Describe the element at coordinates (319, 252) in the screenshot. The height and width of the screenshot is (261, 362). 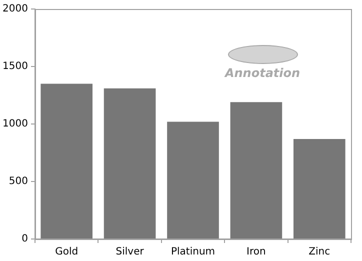
I see `x-tick-label: Zinc` at that location.